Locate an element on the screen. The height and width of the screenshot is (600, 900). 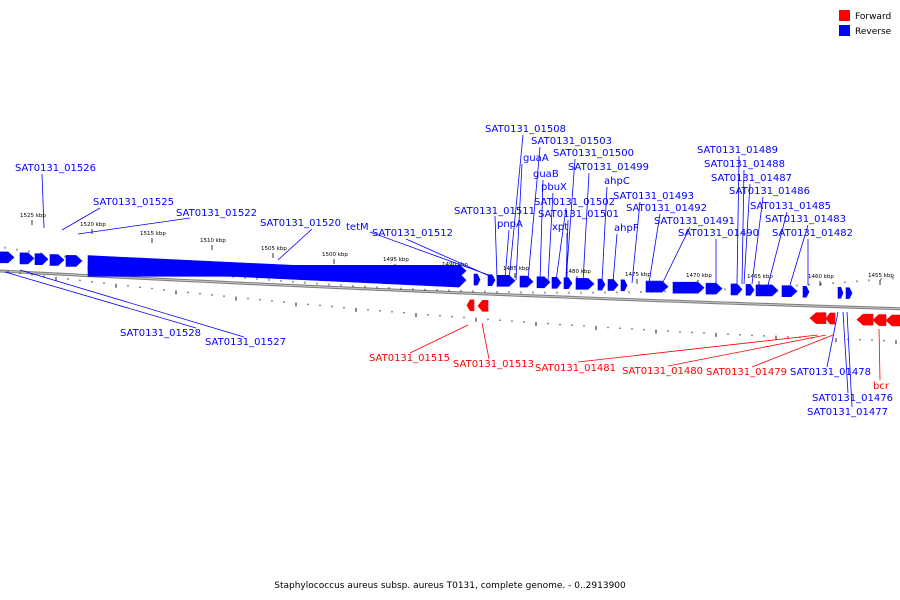
gene-label: SAT0131_01481 is located at coordinates (575, 368).